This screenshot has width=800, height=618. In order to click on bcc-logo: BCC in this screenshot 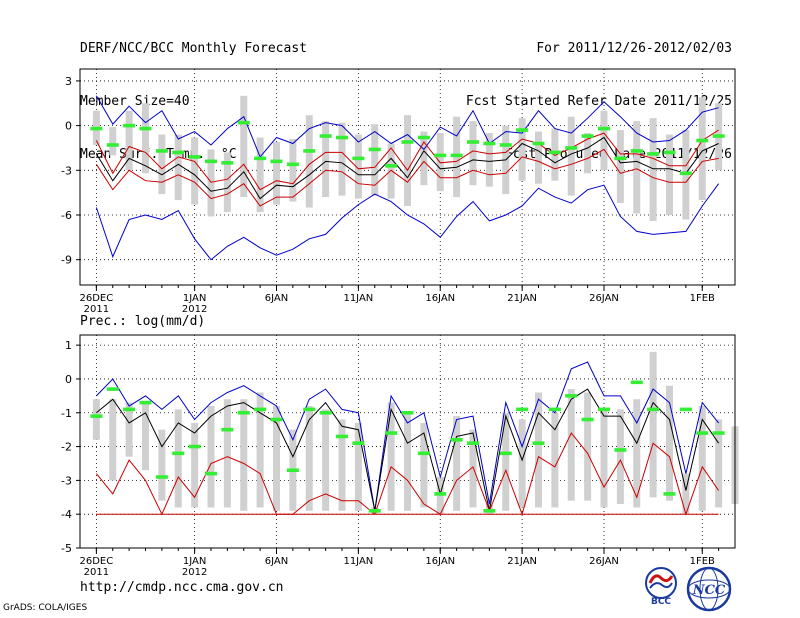, I will do `click(661, 586)`.